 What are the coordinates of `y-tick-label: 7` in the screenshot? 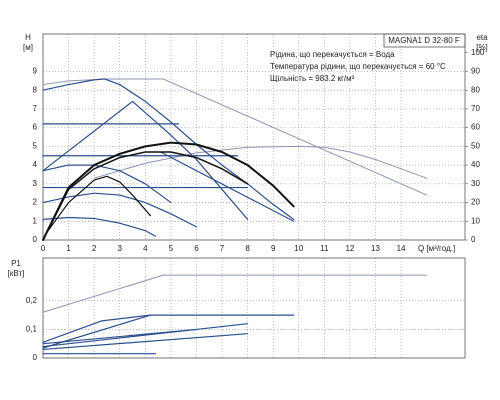 It's located at (35, 108).